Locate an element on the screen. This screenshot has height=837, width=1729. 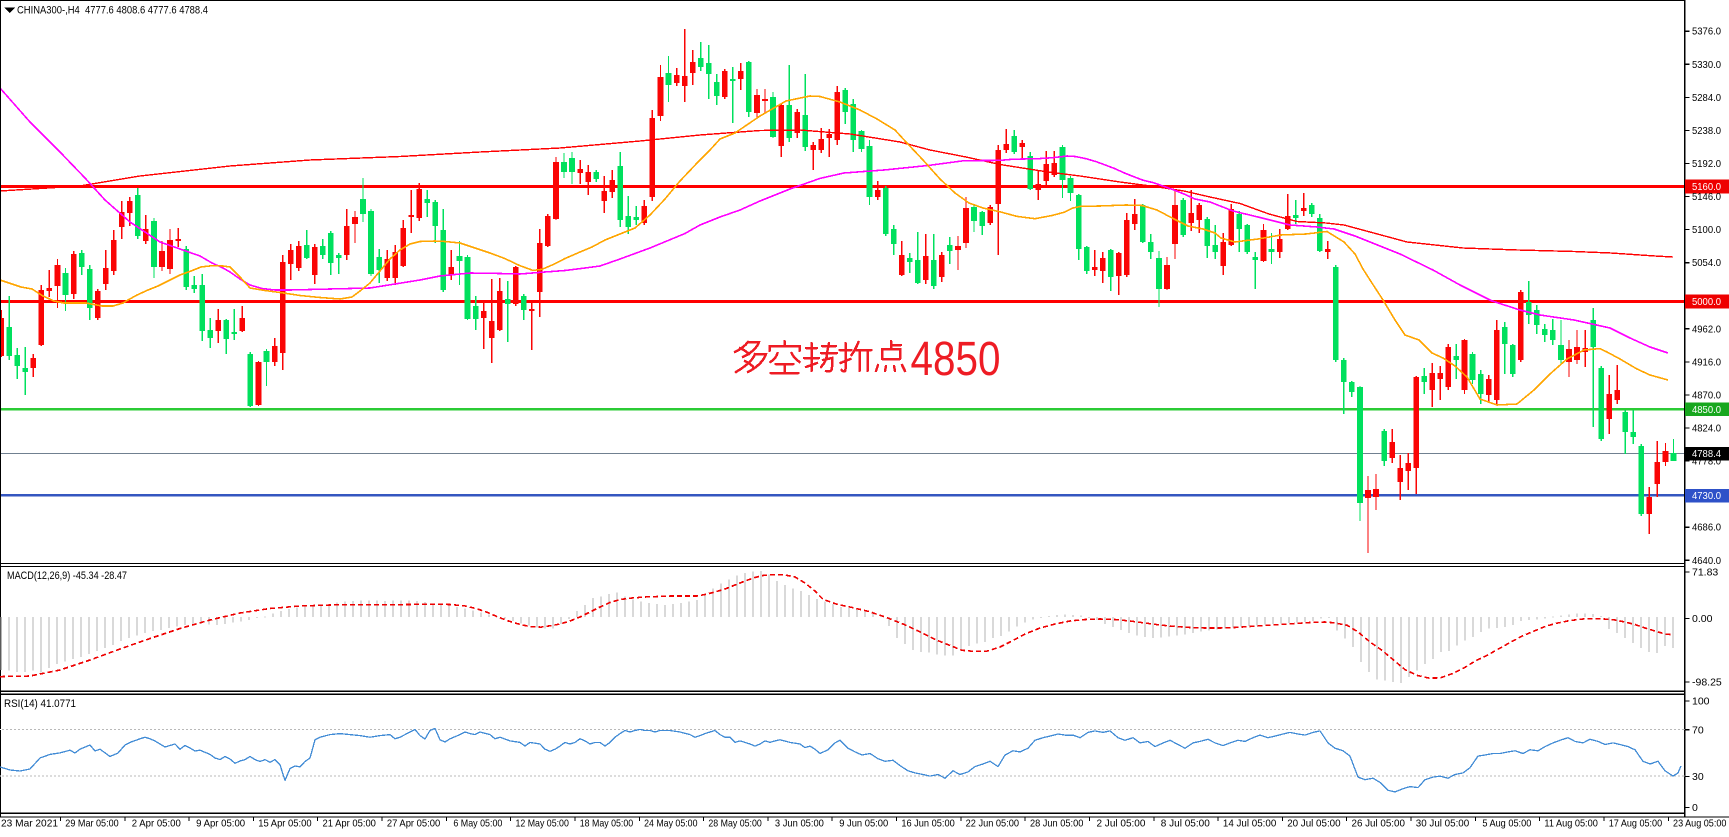
svg-text: 23 Aug 05:00 is located at coordinates (1700, 824).